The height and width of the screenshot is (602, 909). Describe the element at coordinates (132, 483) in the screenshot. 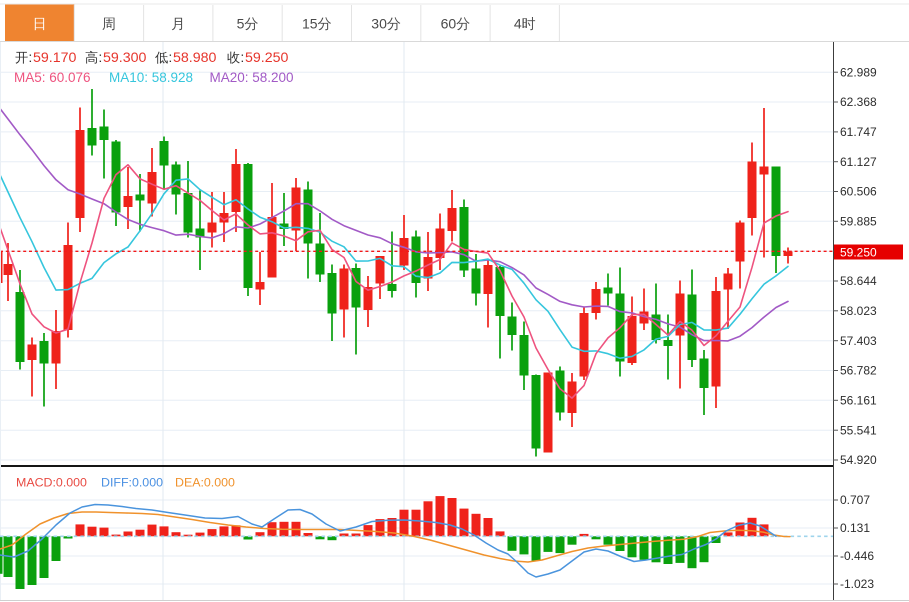

I see `svg-text: DIFF:0.000` at that location.